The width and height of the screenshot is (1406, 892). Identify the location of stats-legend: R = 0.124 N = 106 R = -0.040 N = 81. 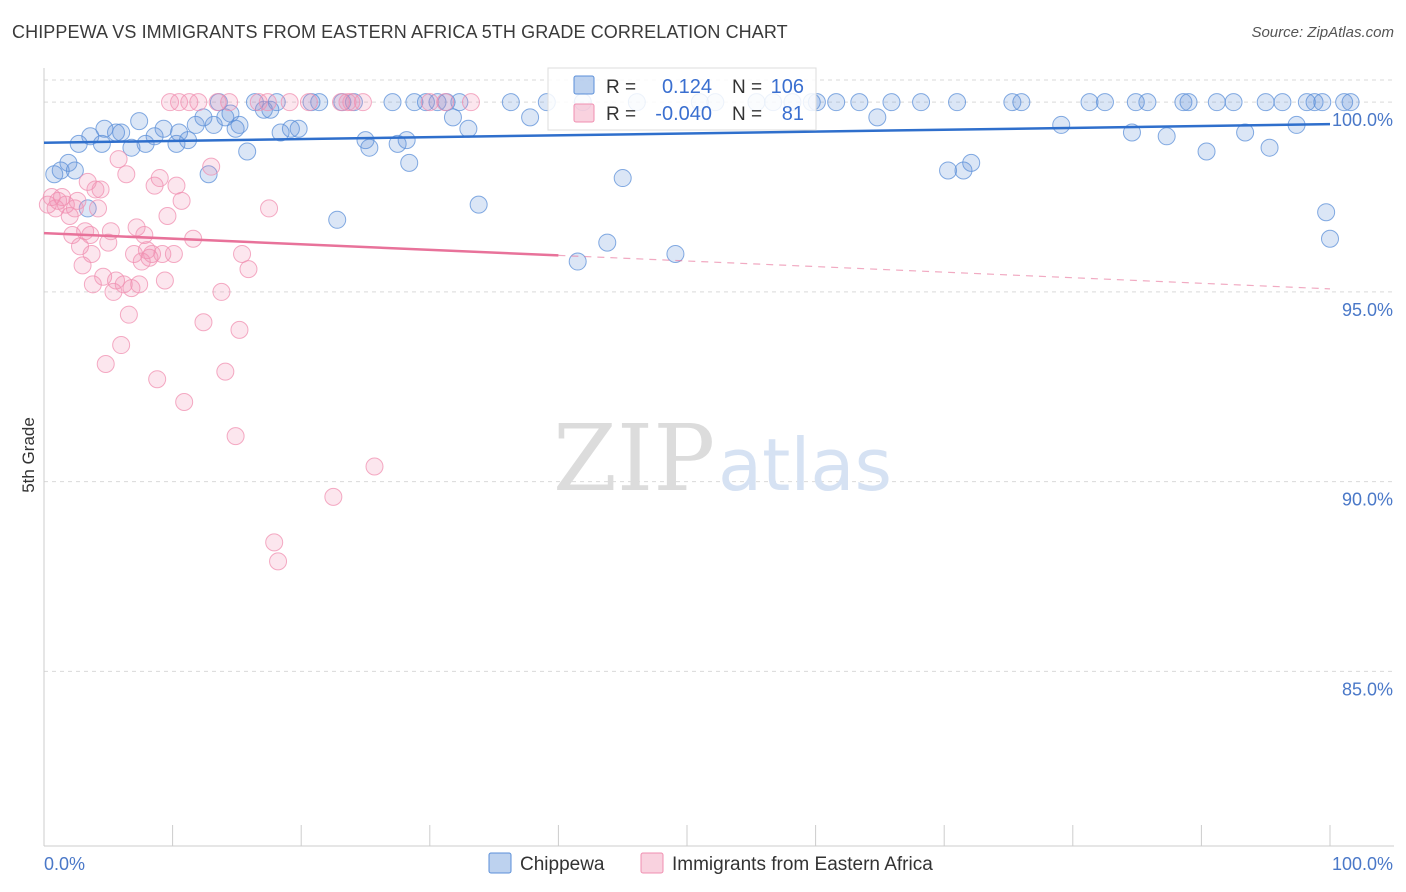
(682, 99).